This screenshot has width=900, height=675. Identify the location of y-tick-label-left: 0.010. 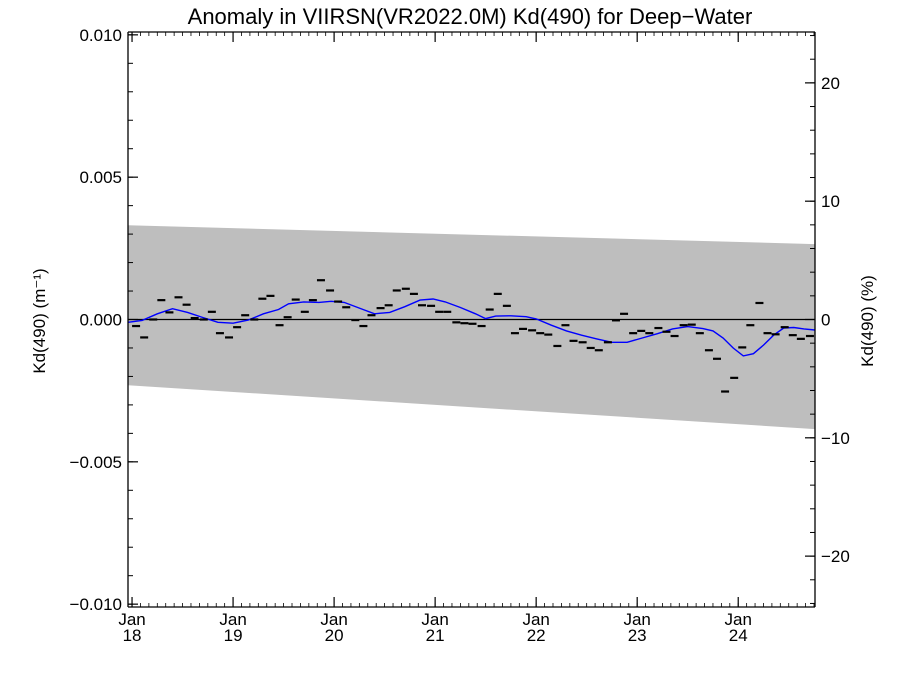
(100, 35).